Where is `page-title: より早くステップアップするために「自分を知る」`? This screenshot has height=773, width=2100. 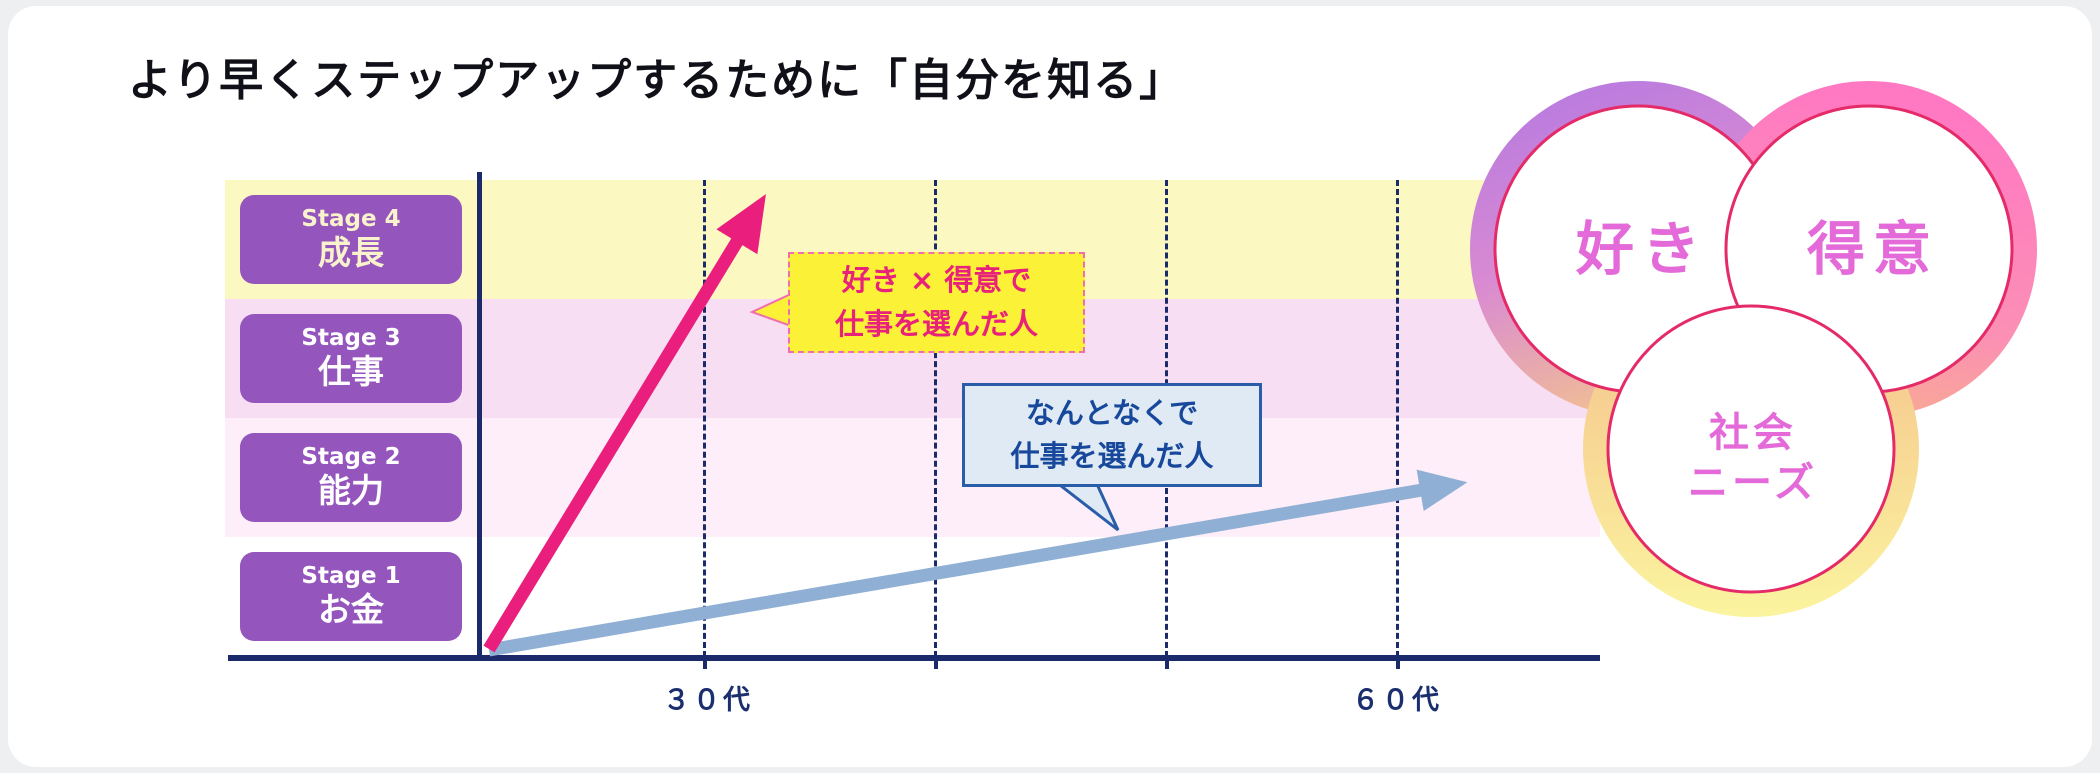
page-title: より早くステップアップするために「自分を知る」 is located at coordinates (657, 80).